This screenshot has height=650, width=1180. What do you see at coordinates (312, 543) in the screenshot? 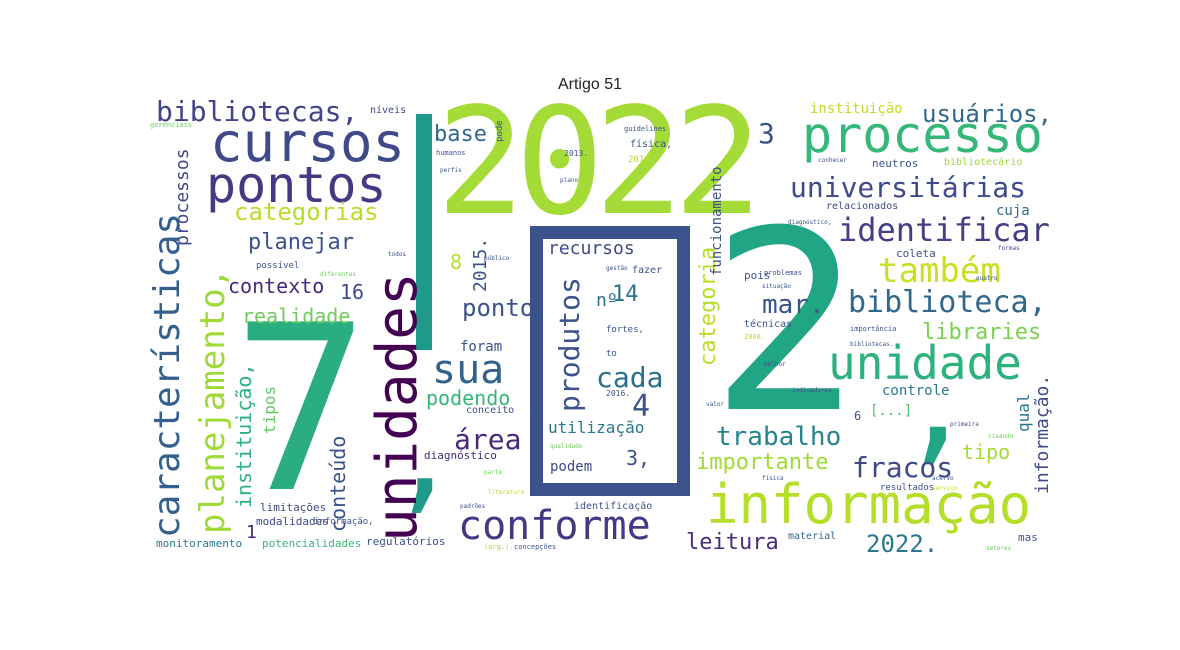
I see `word-potencialidades: potencialidades` at bounding box center [312, 543].